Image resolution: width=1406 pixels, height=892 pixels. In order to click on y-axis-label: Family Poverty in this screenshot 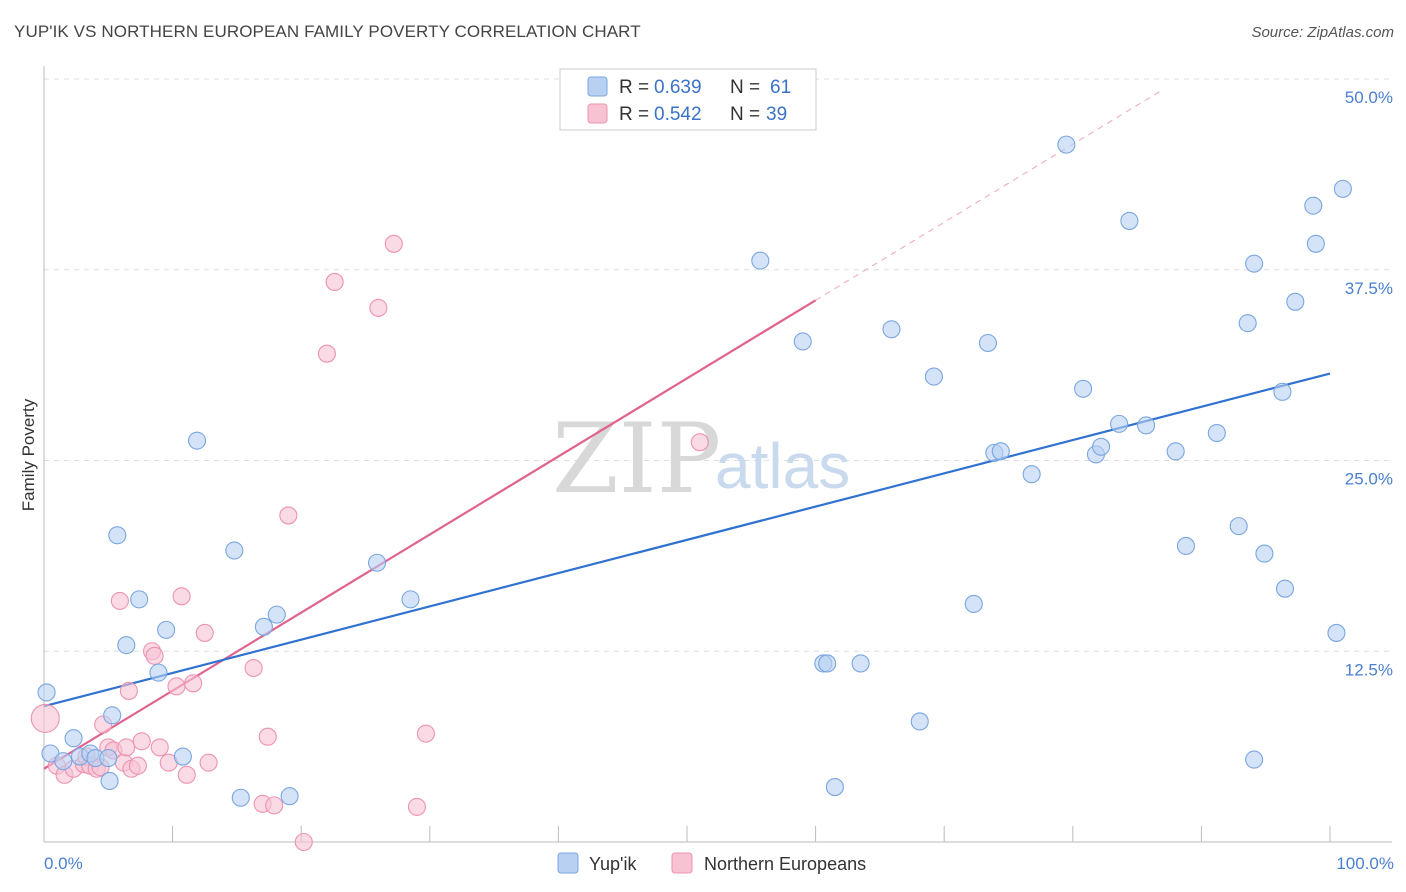, I will do `click(28, 454)`.